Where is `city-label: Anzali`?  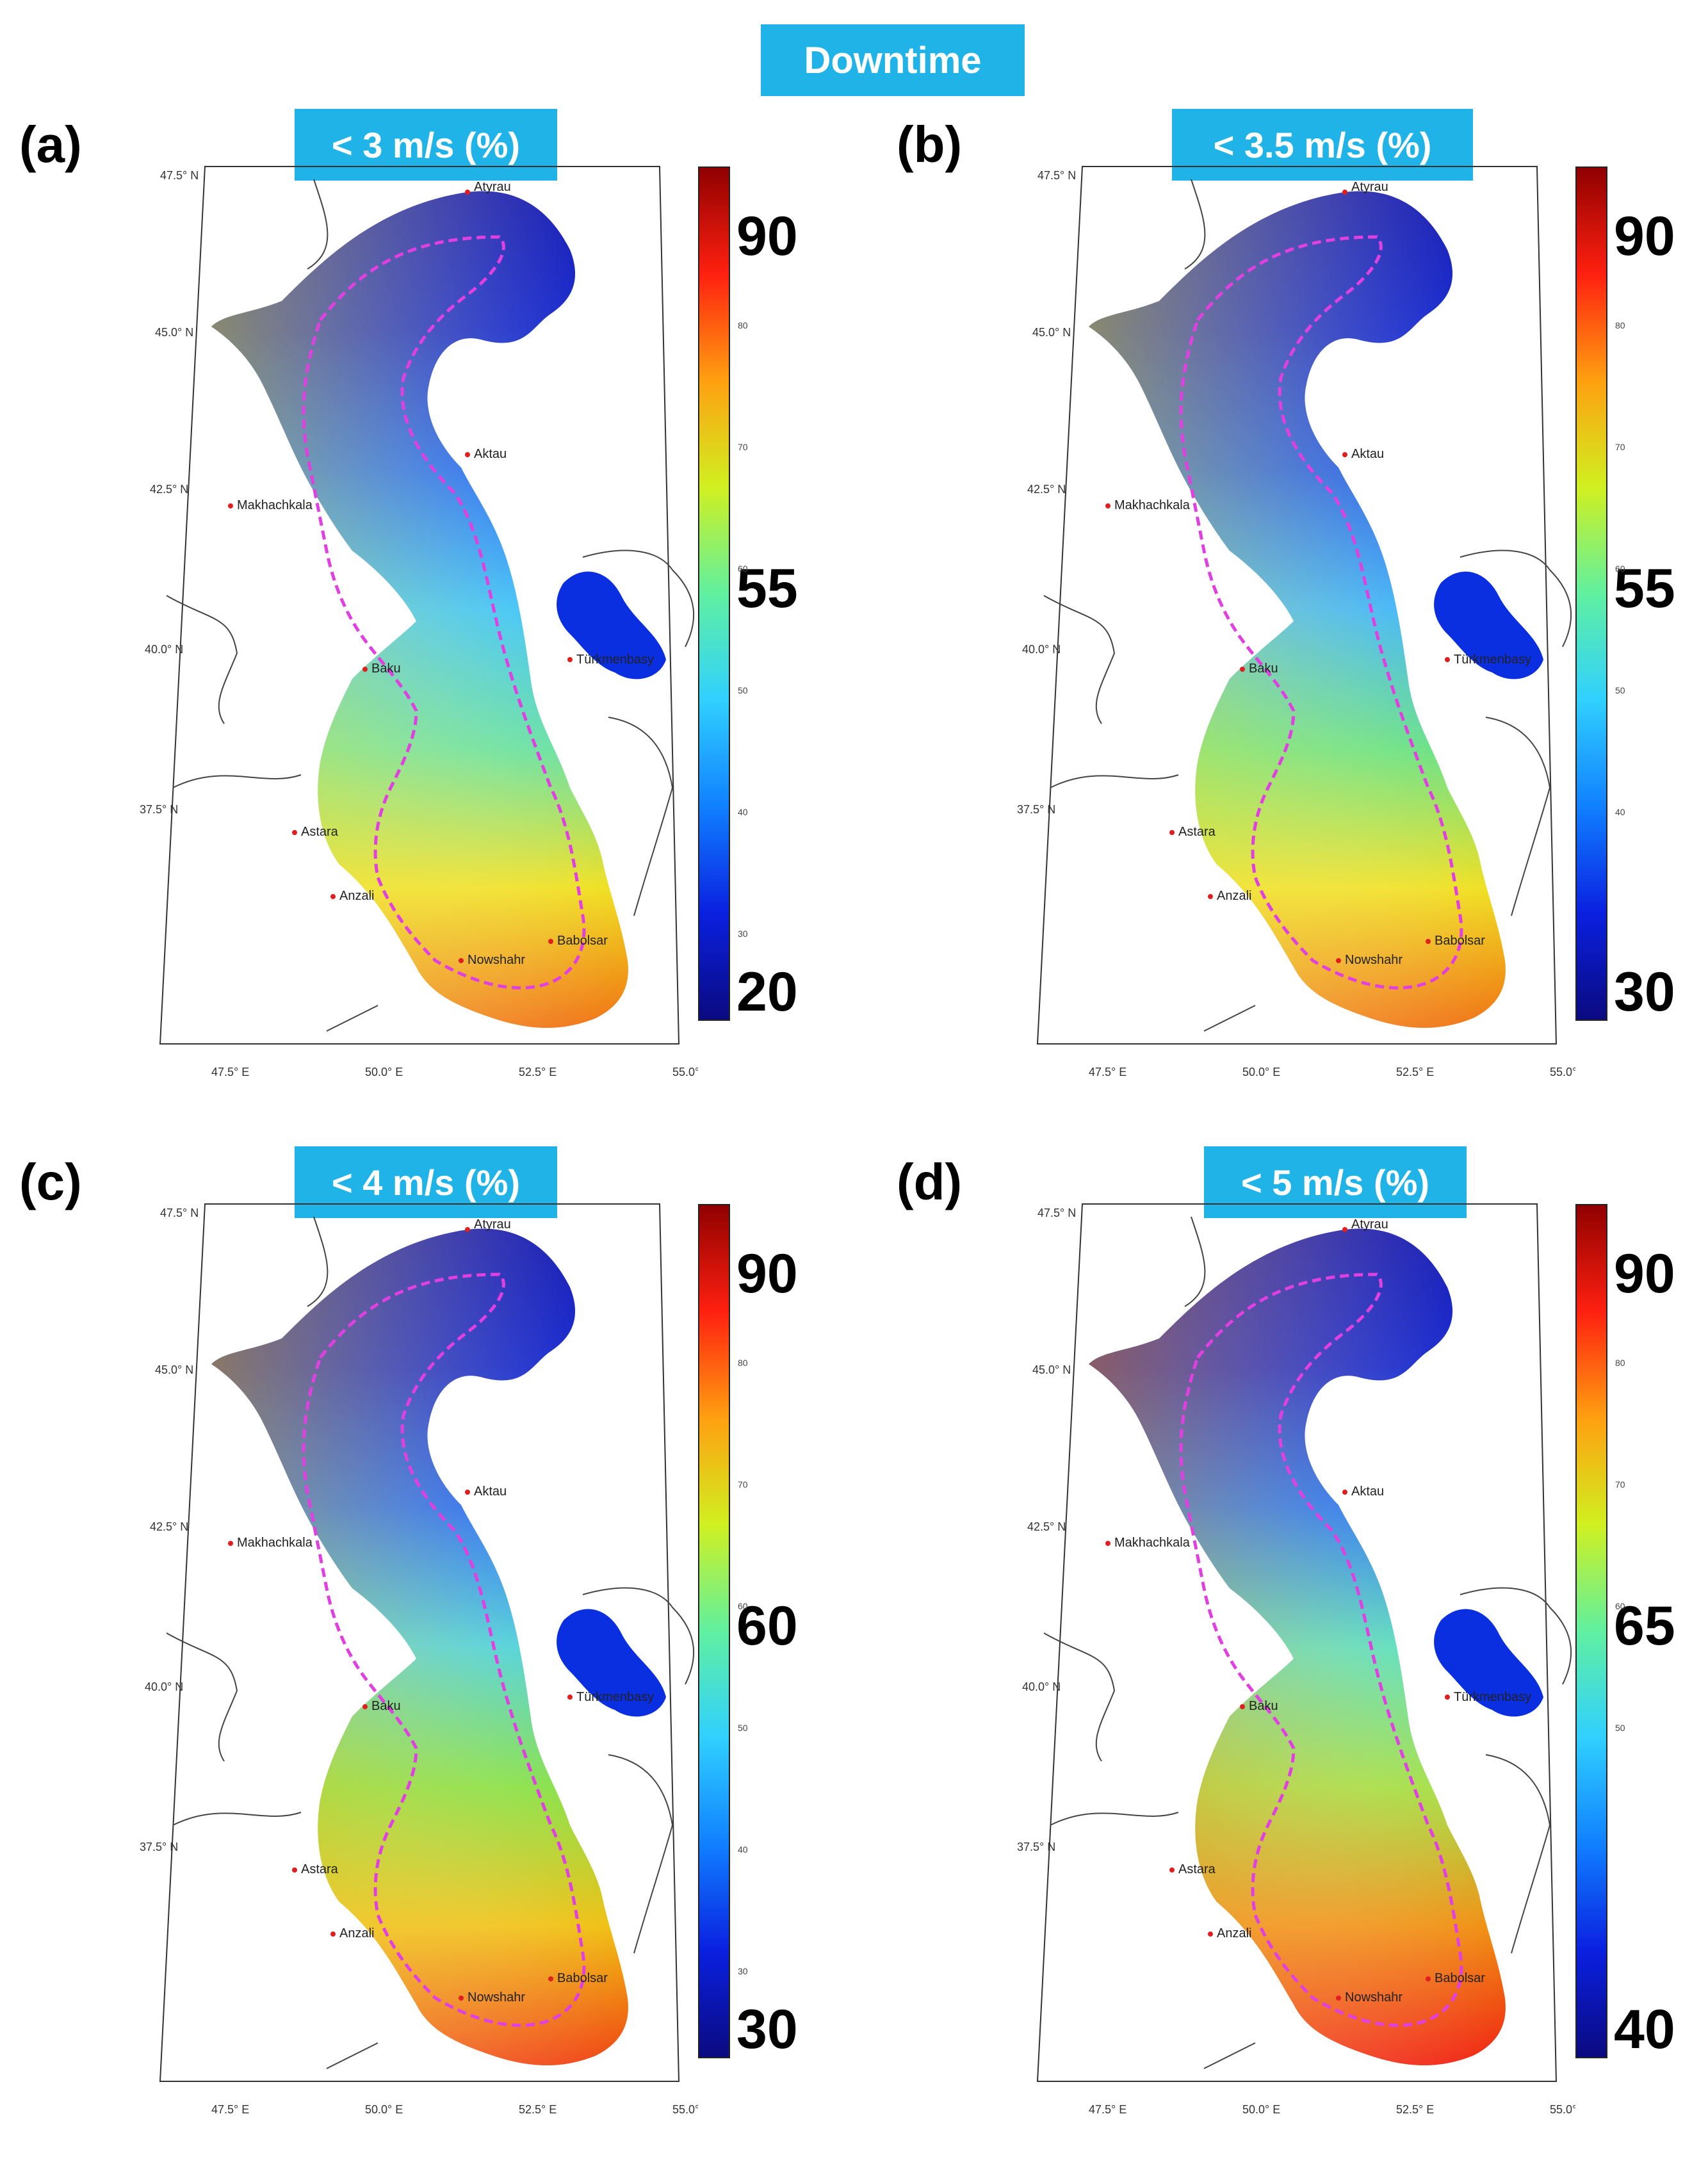 city-label: Anzali is located at coordinates (356, 896).